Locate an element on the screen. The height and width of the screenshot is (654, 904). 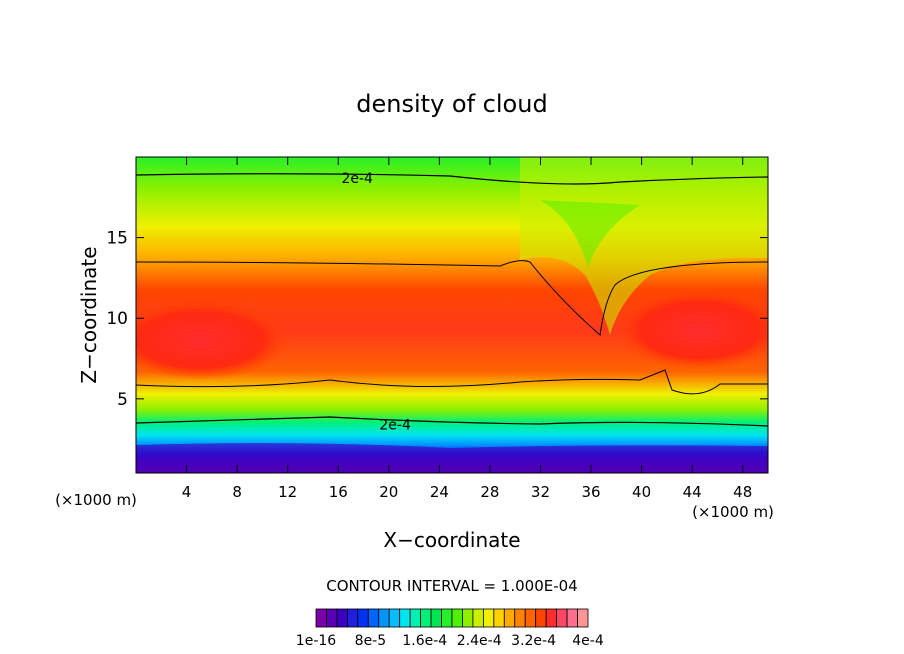
chart-title: density of cloud is located at coordinates (451, 104).